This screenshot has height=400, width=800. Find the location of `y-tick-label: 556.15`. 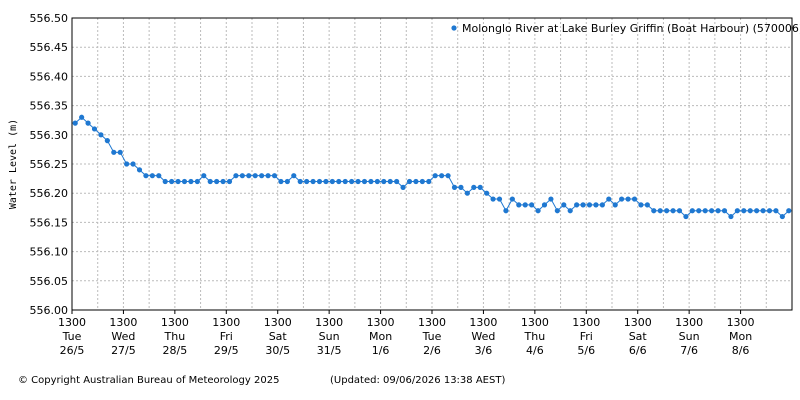

y-tick-label: 556.15 is located at coordinates (49, 222).